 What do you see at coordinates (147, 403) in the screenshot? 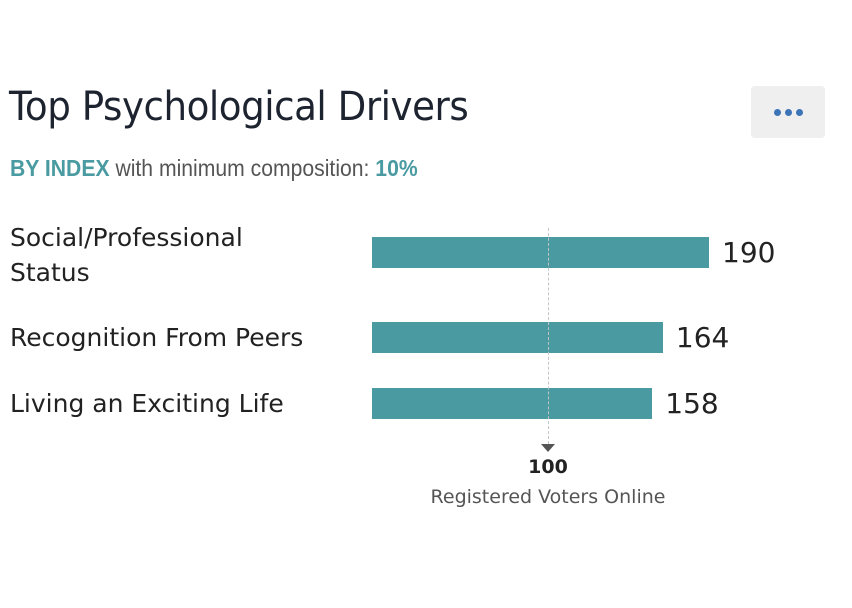
I see `category-label: Living an Exciting Life` at bounding box center [147, 403].